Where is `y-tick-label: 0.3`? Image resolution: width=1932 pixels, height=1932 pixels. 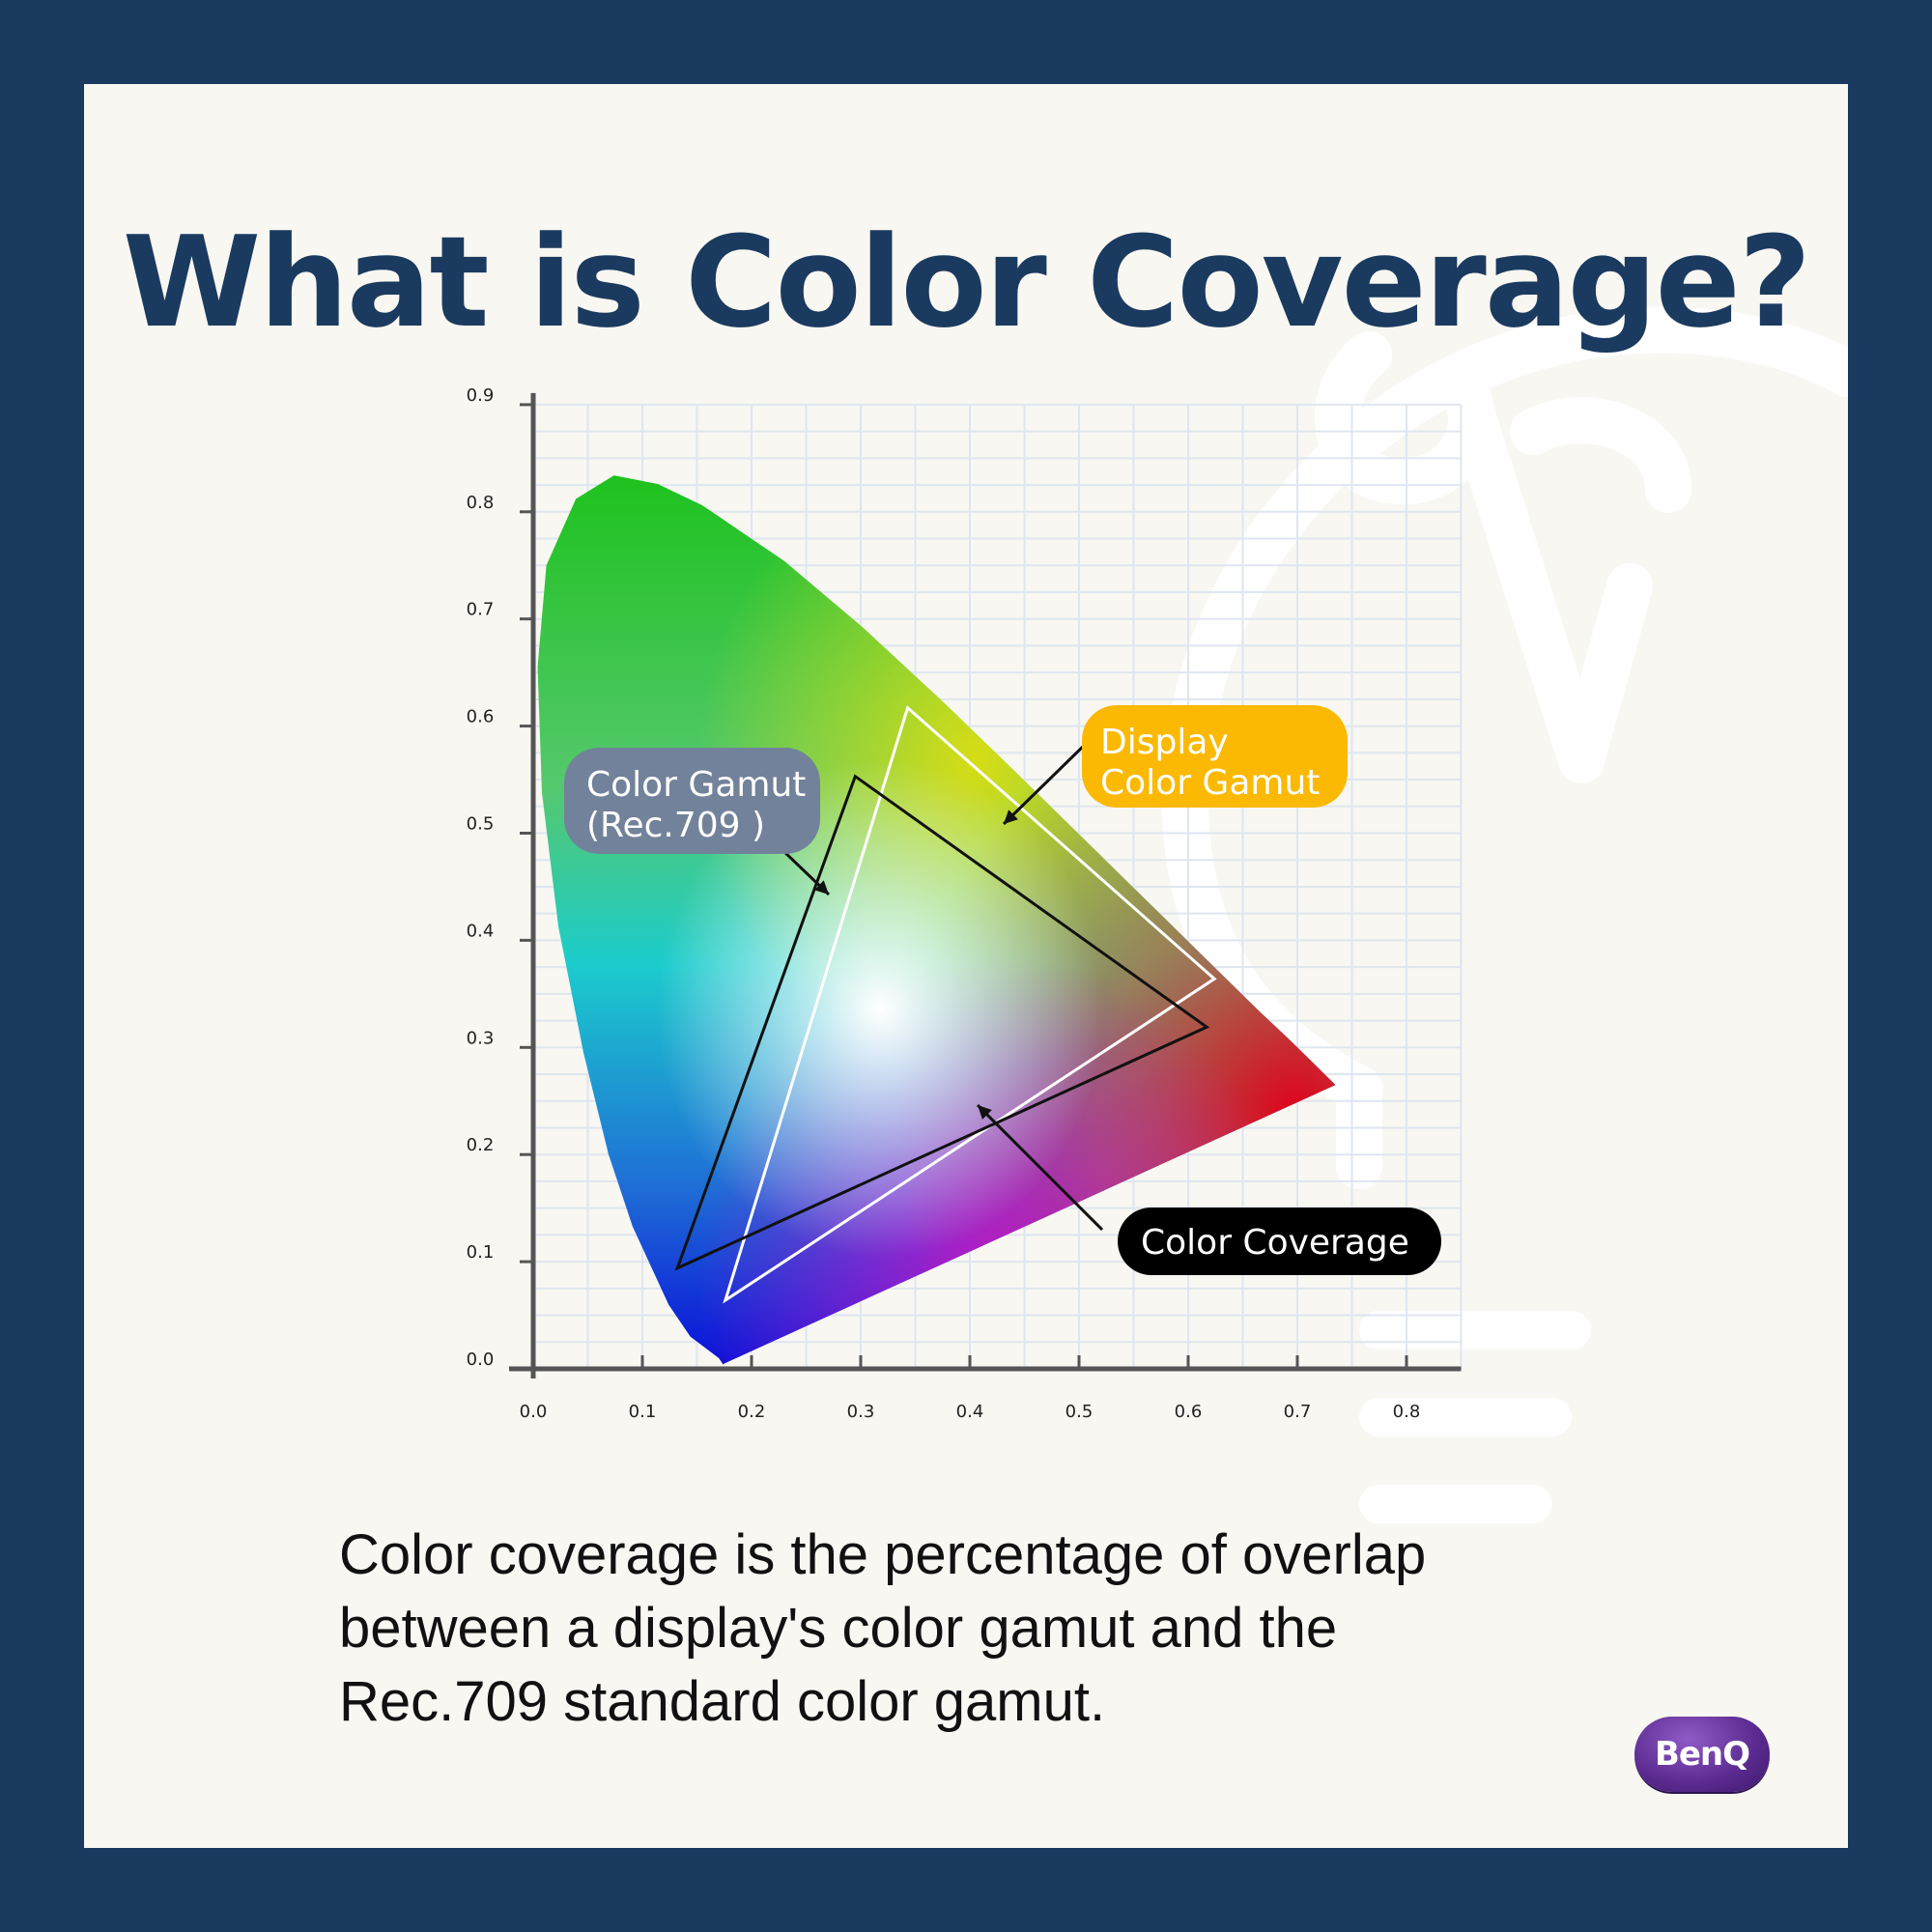
y-tick-label: 0.3 is located at coordinates (481, 1038).